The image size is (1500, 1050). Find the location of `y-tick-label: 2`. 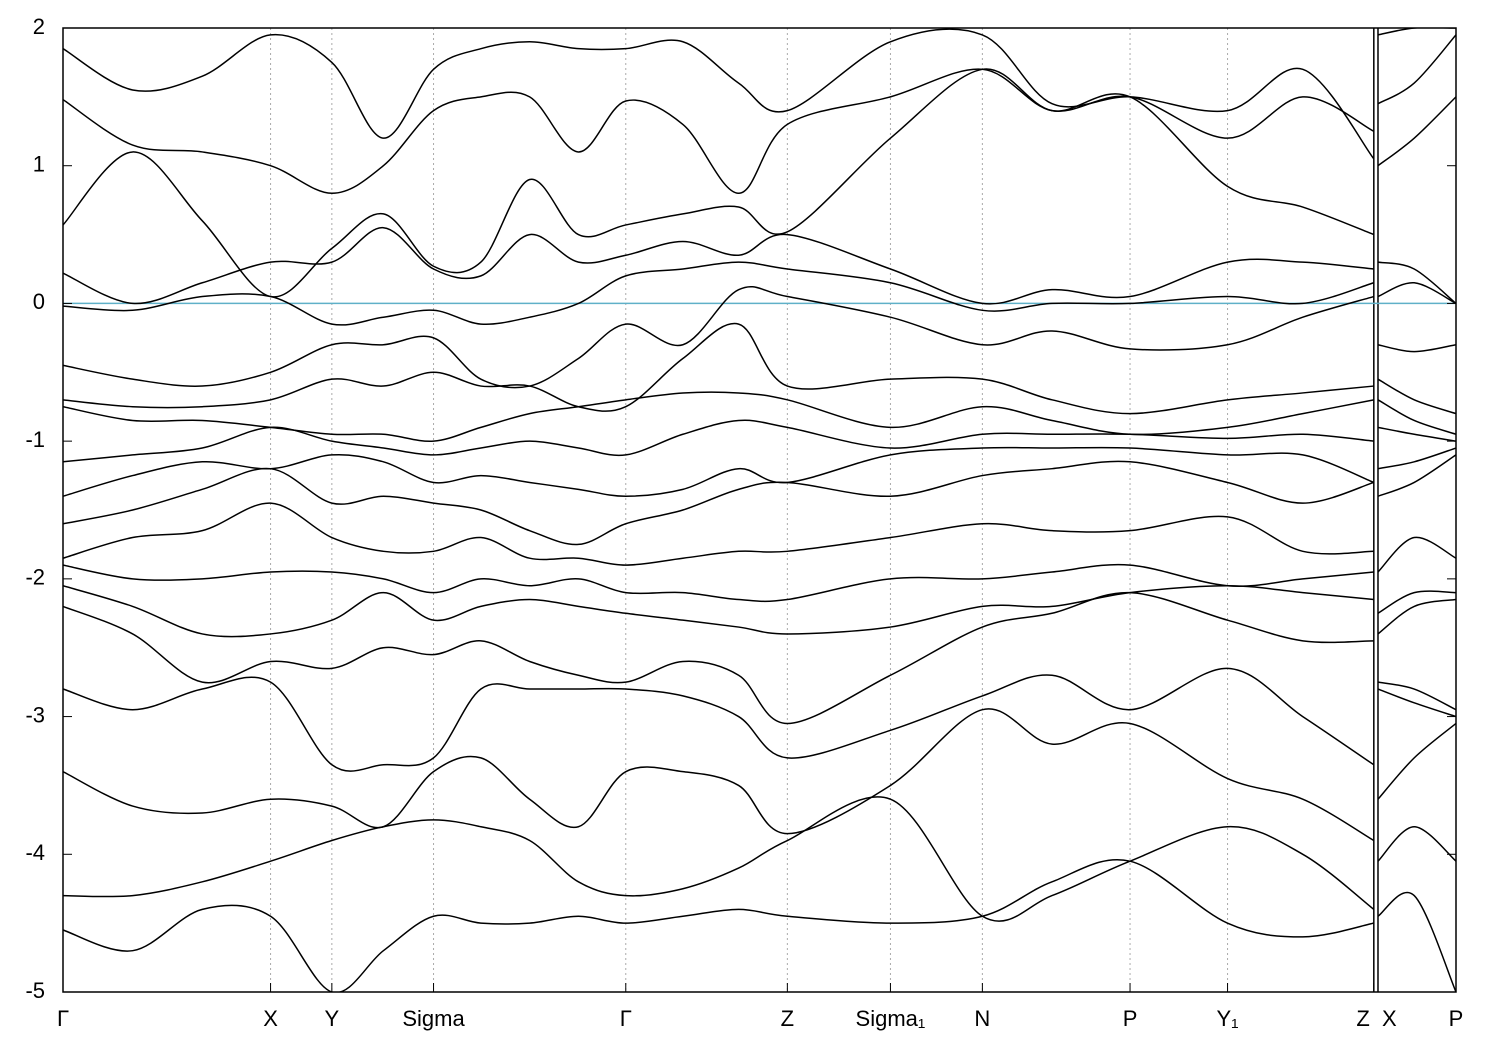

y-tick-label: 2 is located at coordinates (39, 26).